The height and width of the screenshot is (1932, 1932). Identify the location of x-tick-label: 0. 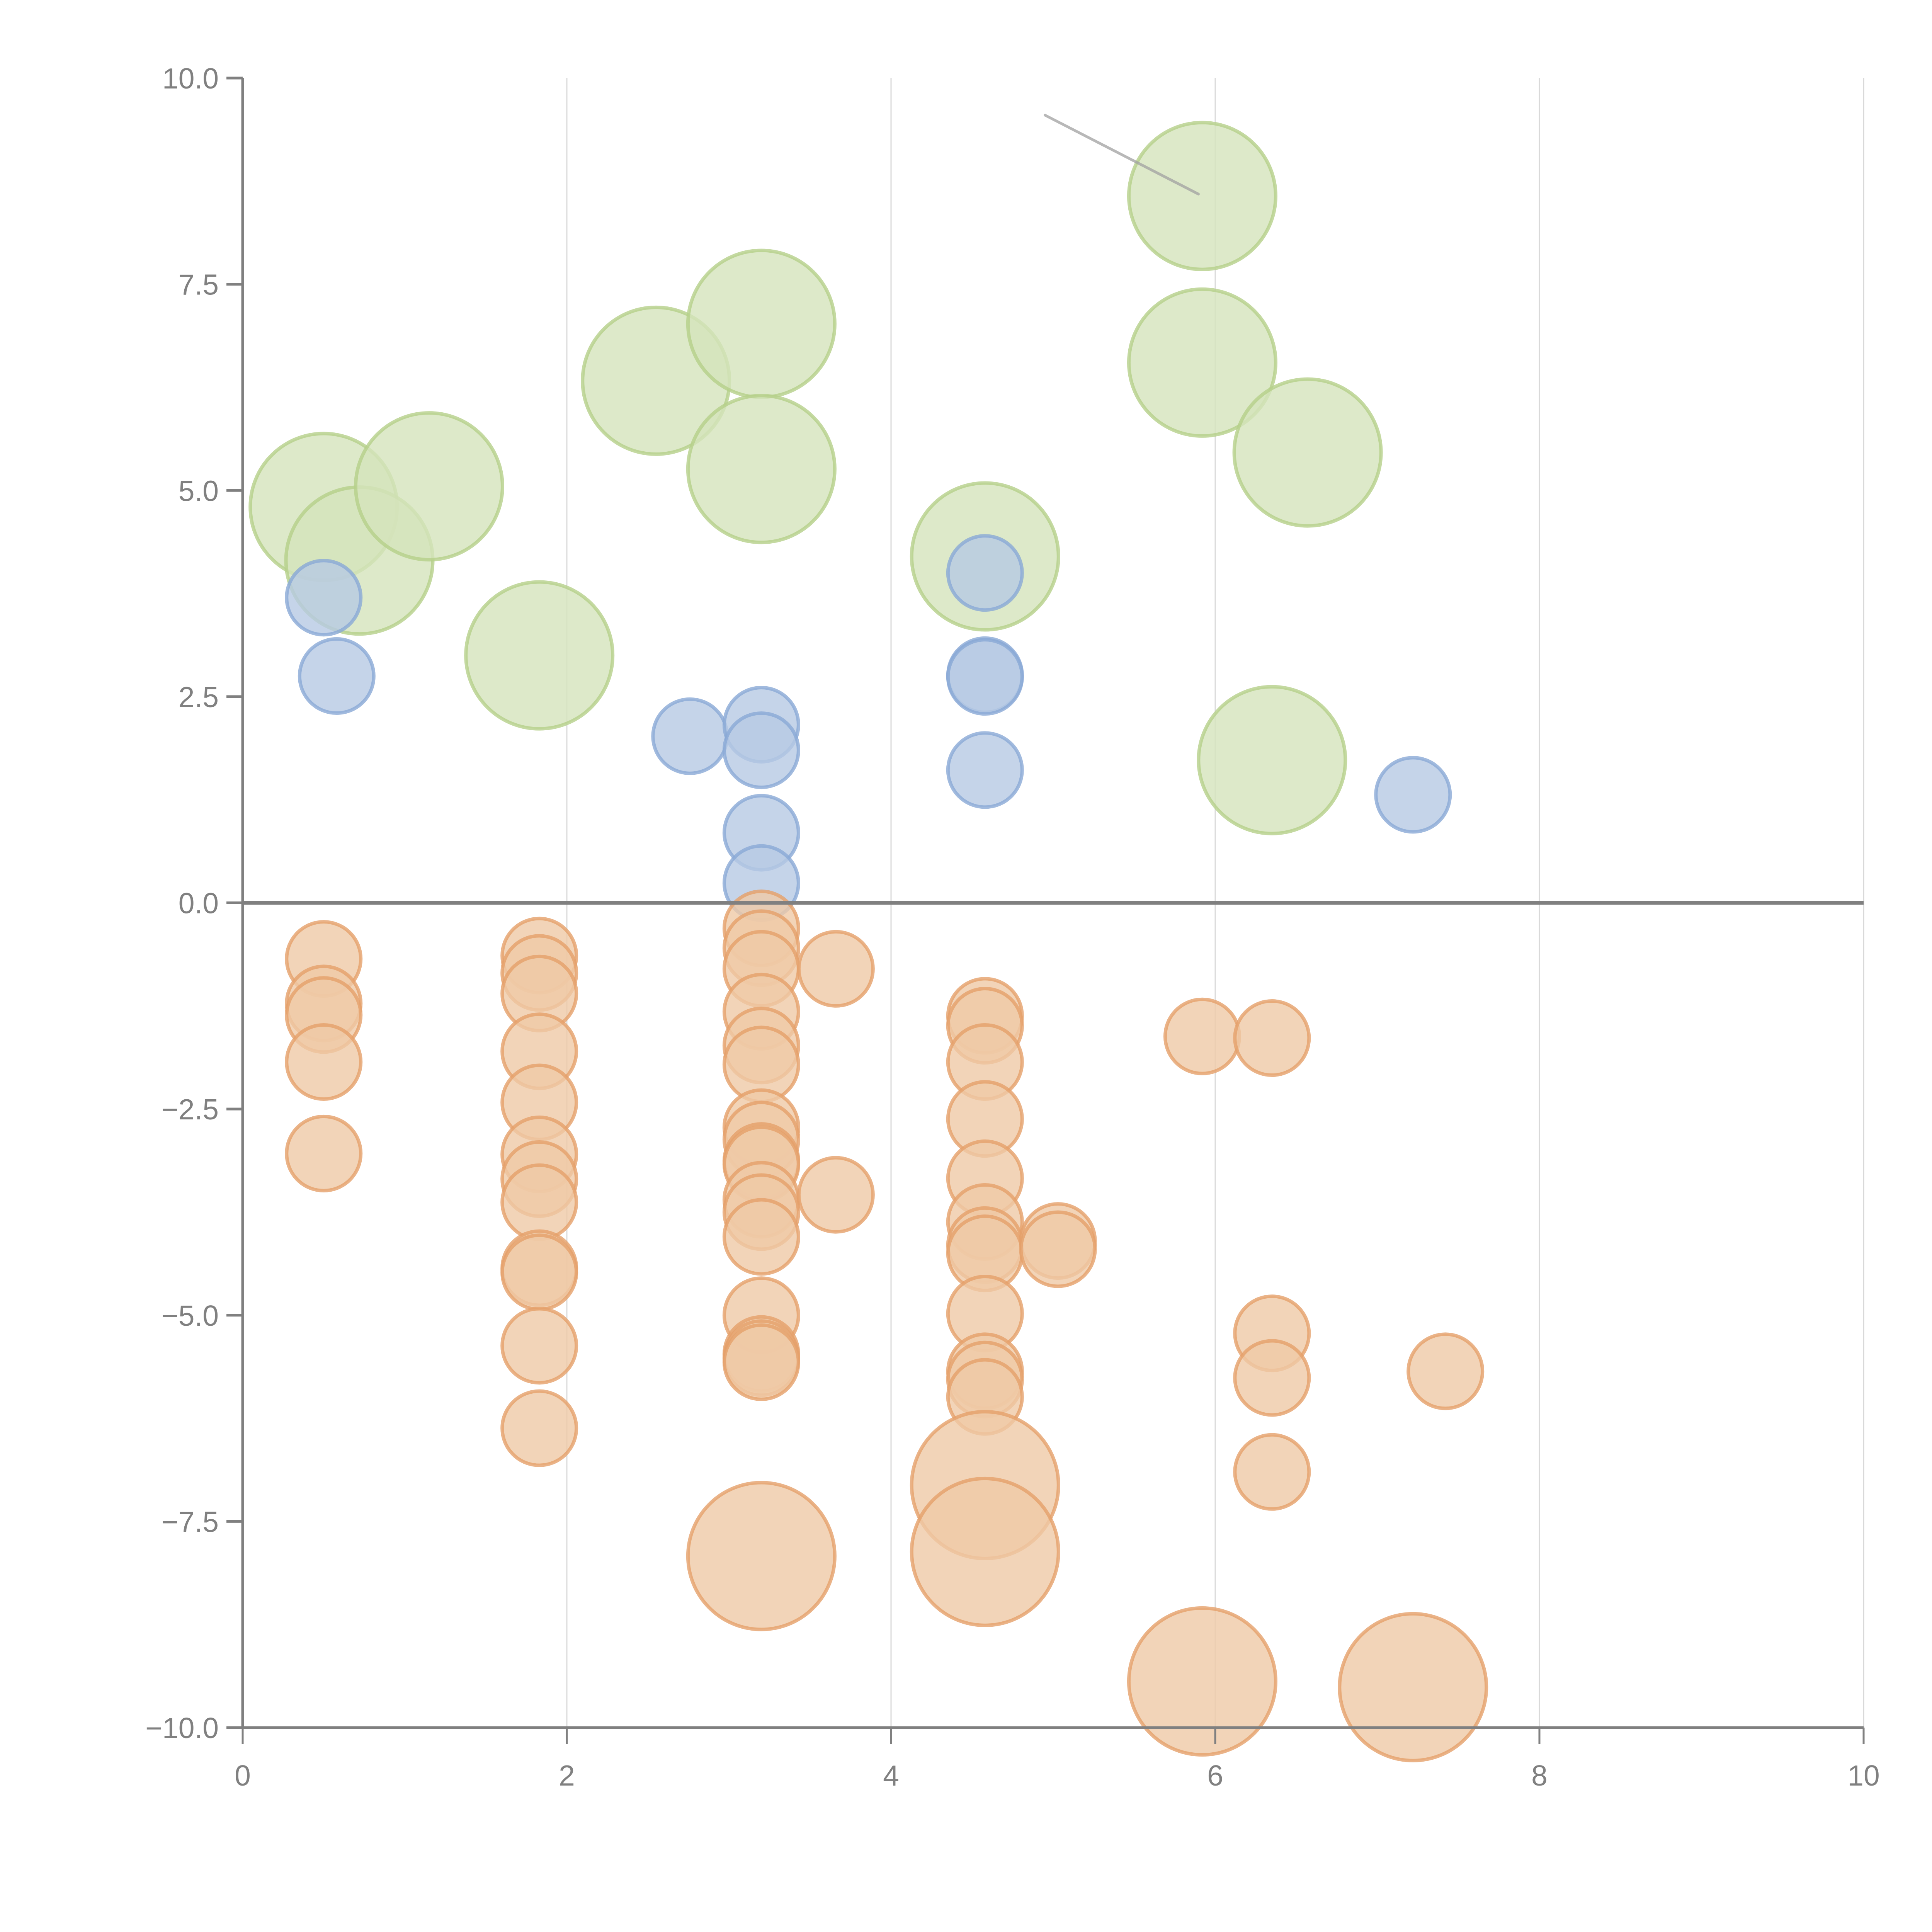
(243, 1775).